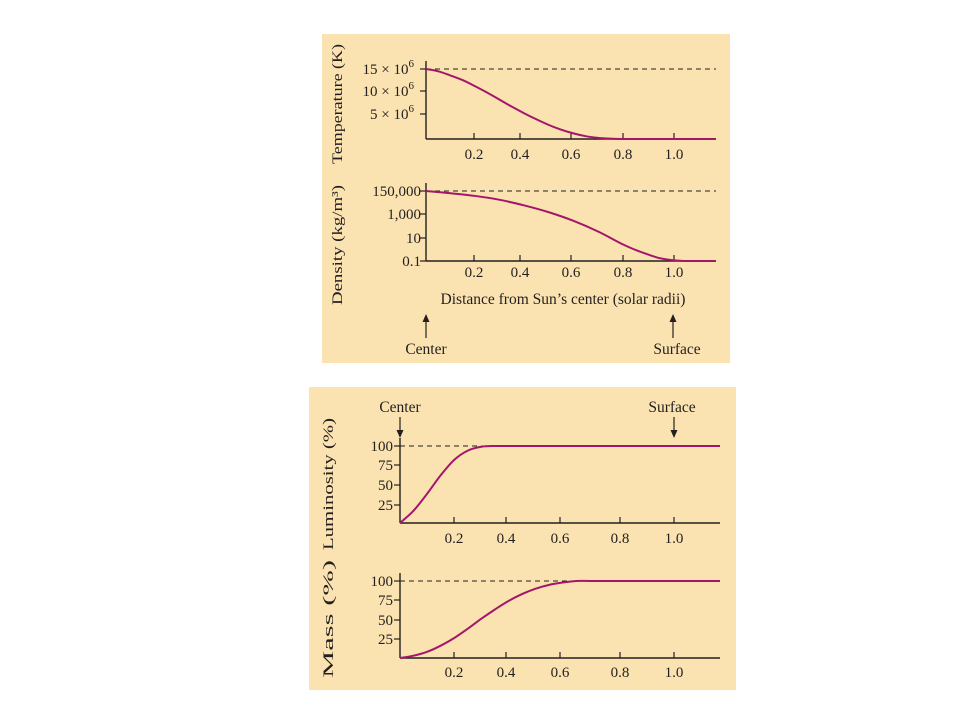 This screenshot has height=720, width=960. I want to click on density-x-tick-label: 1.0, so click(674, 273).